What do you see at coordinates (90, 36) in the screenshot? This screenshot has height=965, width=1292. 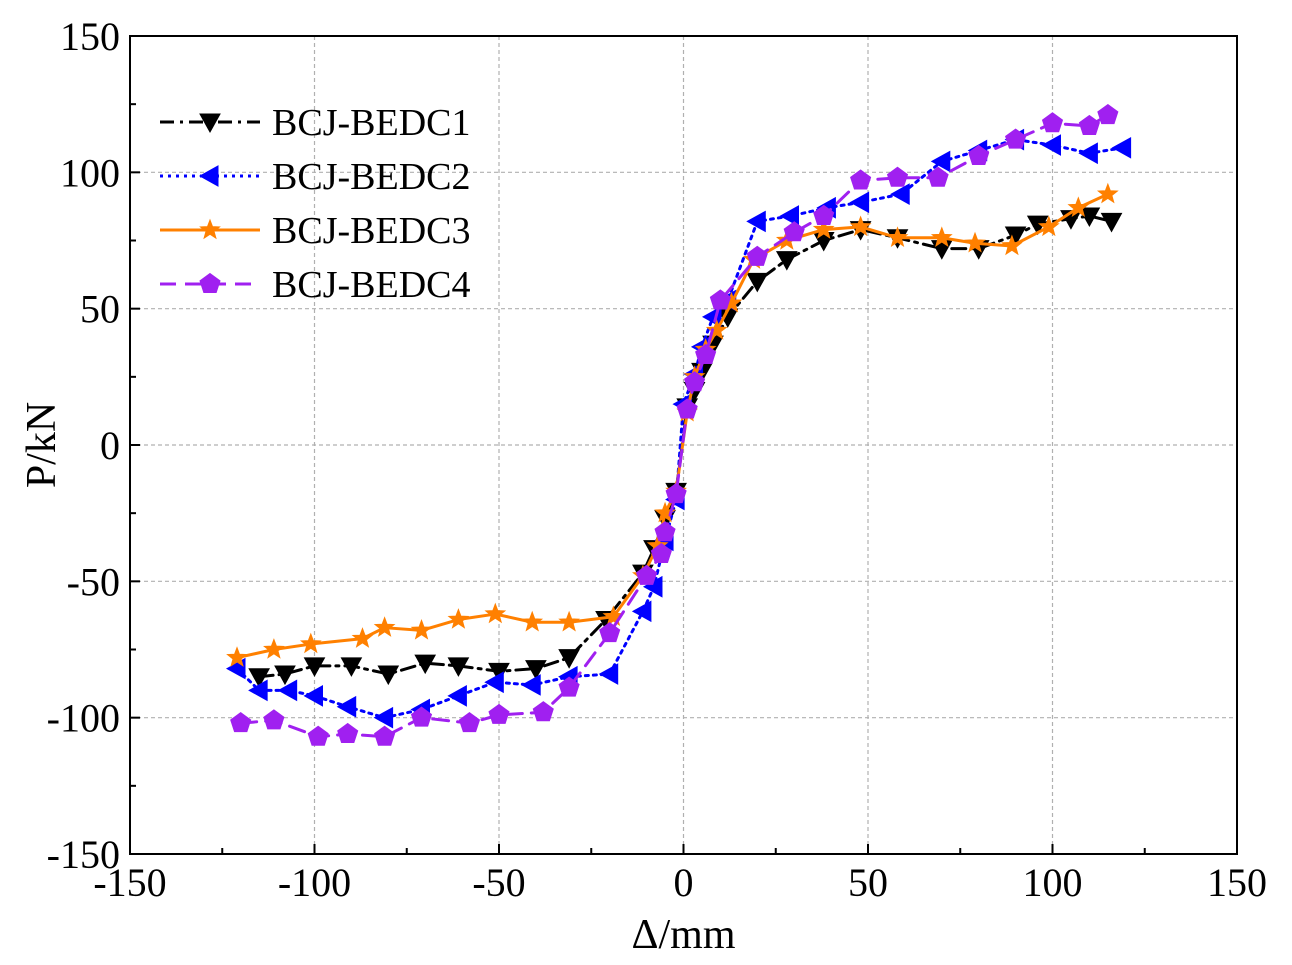 I see `y-tick-label: 150` at bounding box center [90, 36].